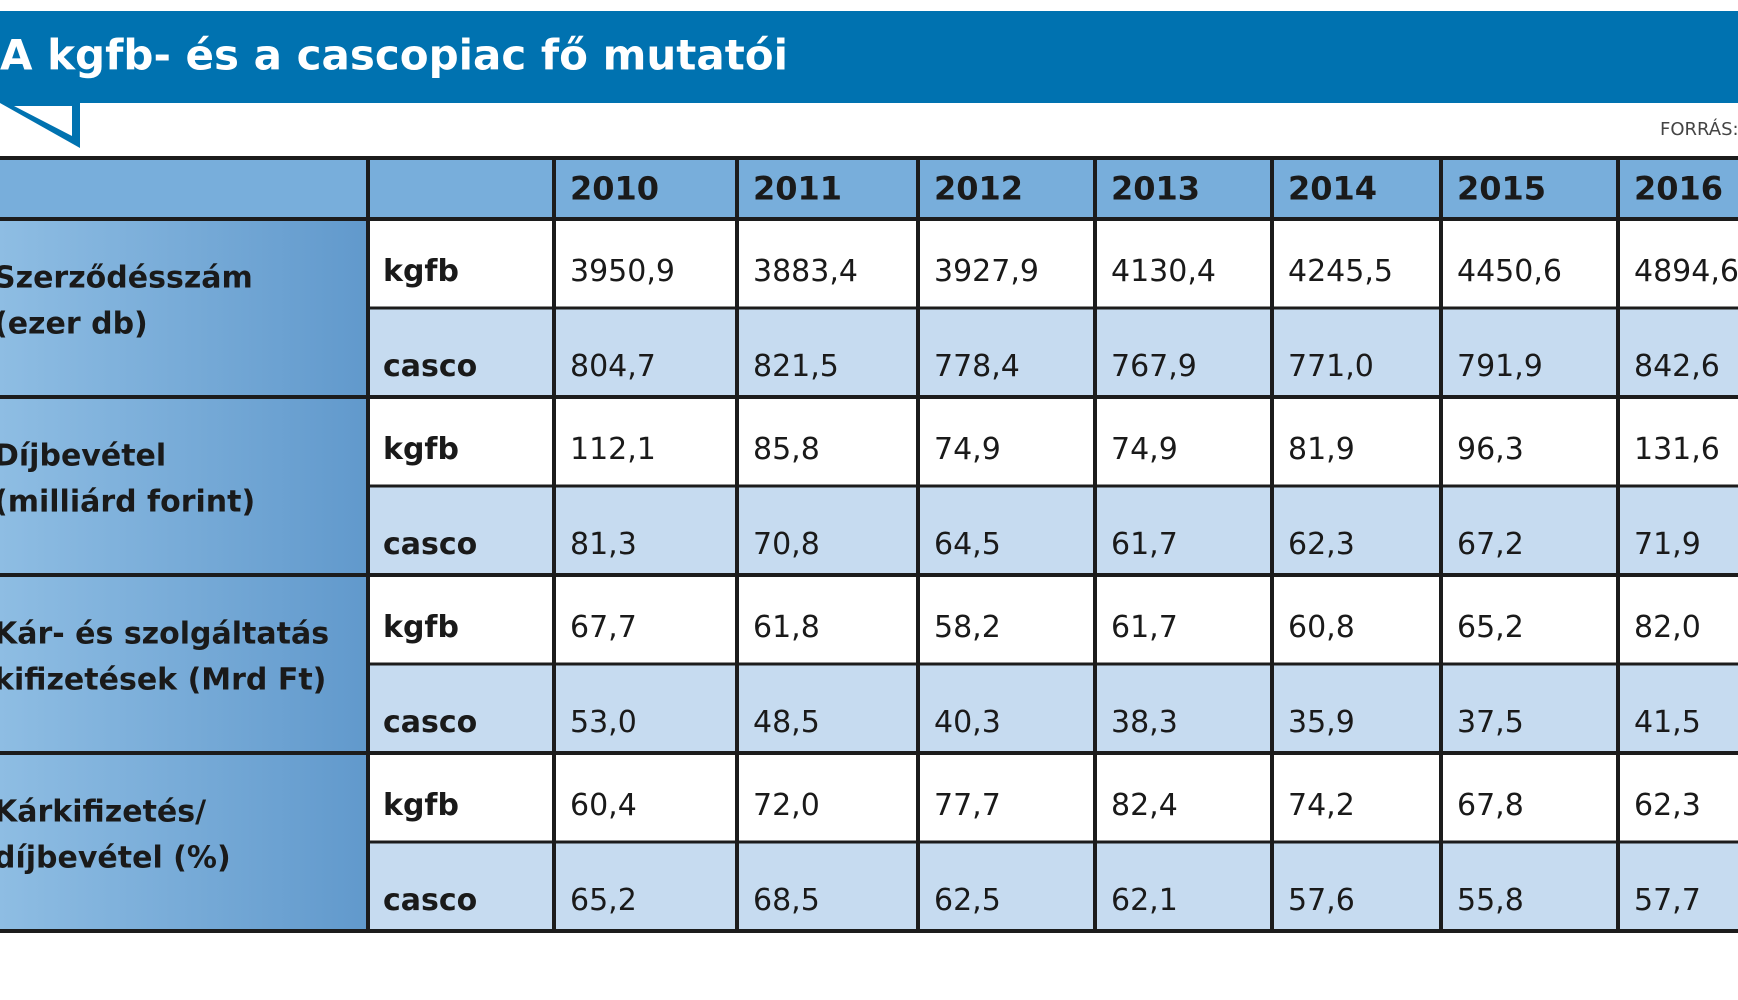 Image resolution: width=1738 pixels, height=1000 pixels. Describe the element at coordinates (603, 722) in the screenshot. I see `cell-value: 53,0` at that location.